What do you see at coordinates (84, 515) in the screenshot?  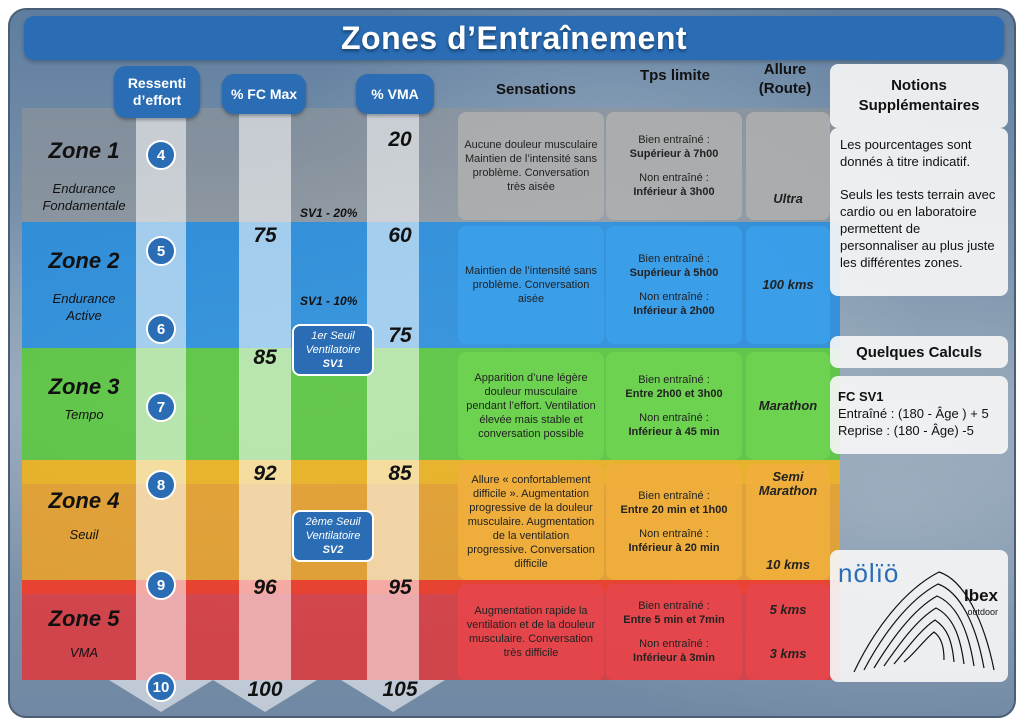 I see `zone4-label: Zone 4 Seuil` at bounding box center [84, 515].